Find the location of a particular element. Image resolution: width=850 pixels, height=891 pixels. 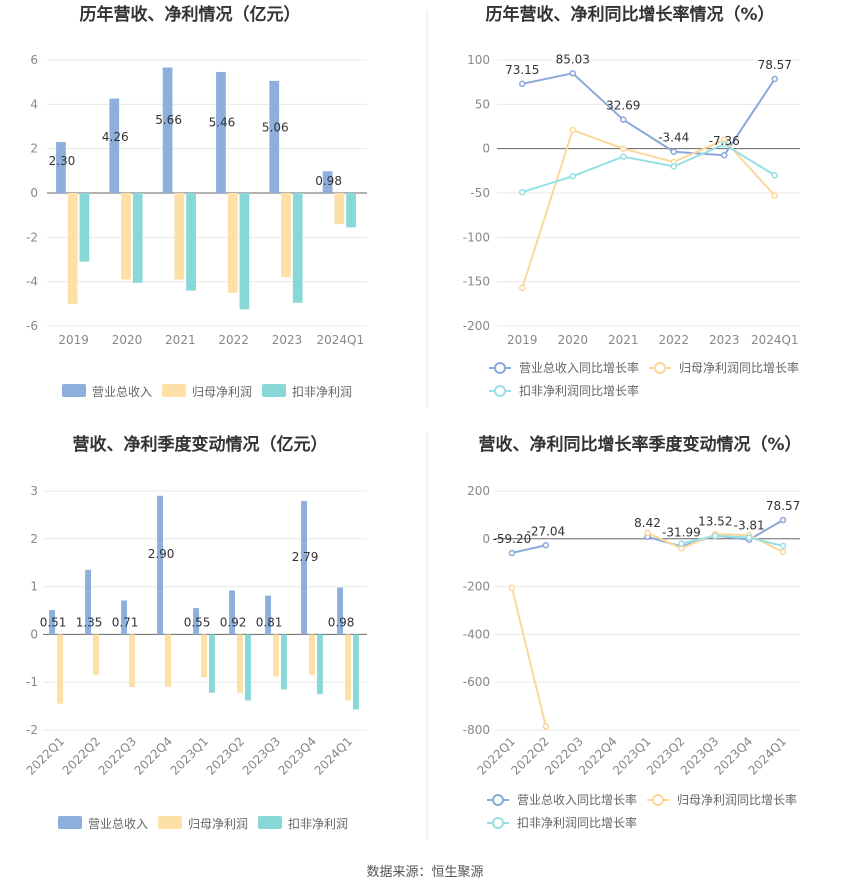

data-label: 85.03 is located at coordinates (573, 59).